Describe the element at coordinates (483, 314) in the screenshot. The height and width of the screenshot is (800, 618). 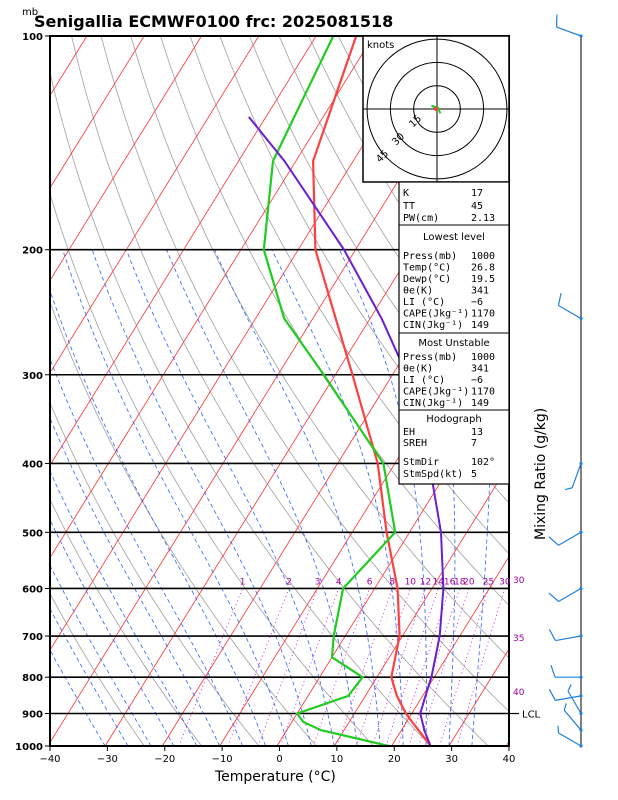
I see `lowest-row-value: 1170` at that location.